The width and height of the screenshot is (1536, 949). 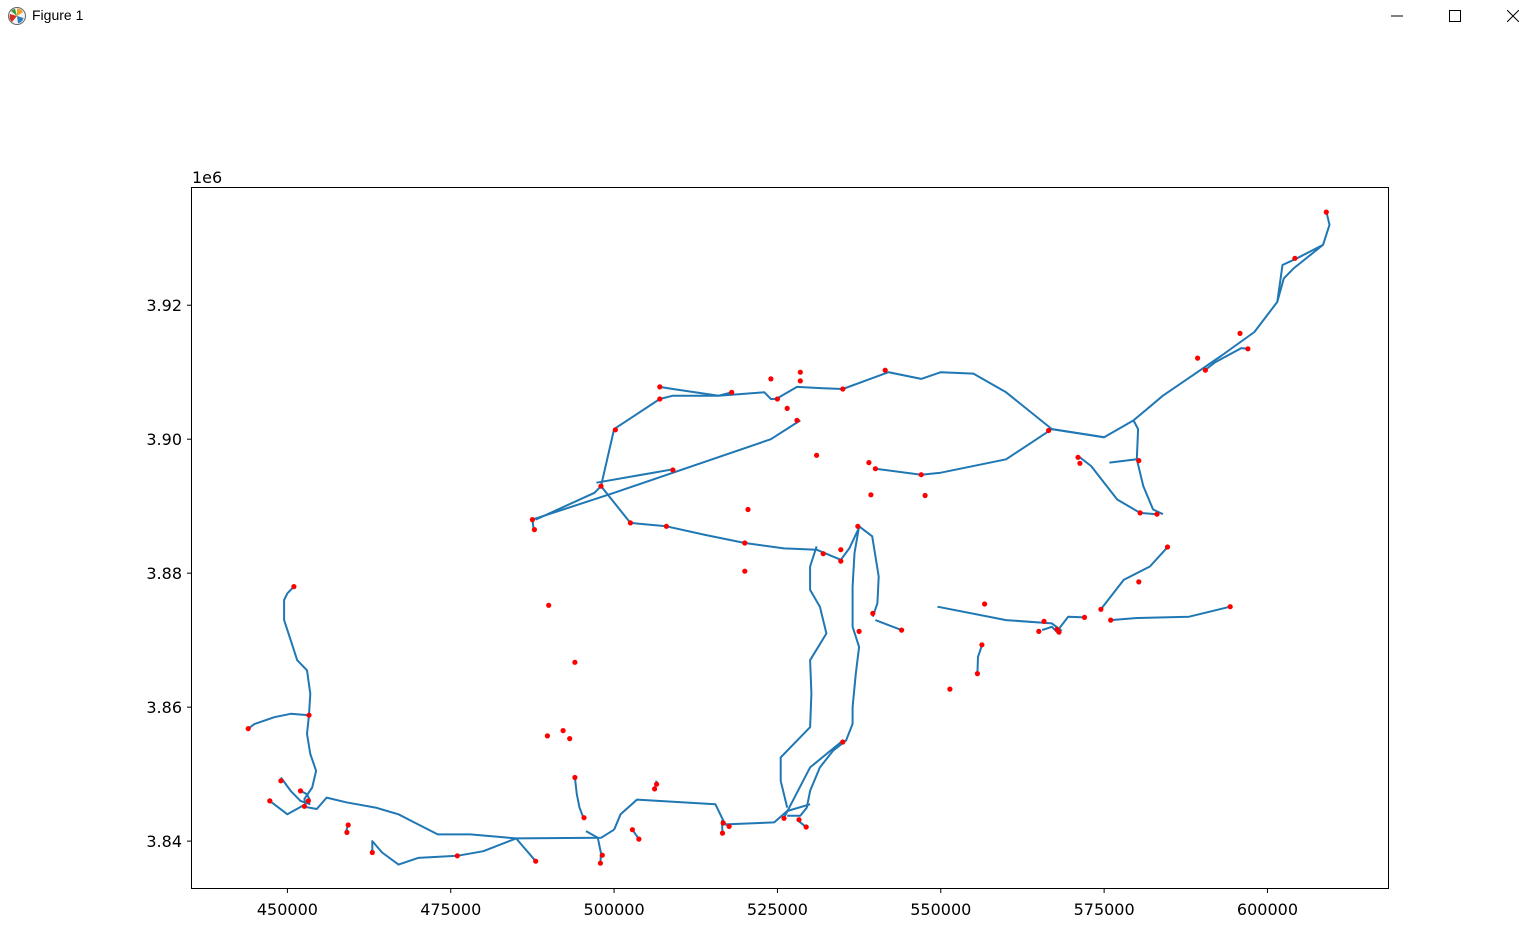 I want to click on close-icon, so click(x=1513, y=16).